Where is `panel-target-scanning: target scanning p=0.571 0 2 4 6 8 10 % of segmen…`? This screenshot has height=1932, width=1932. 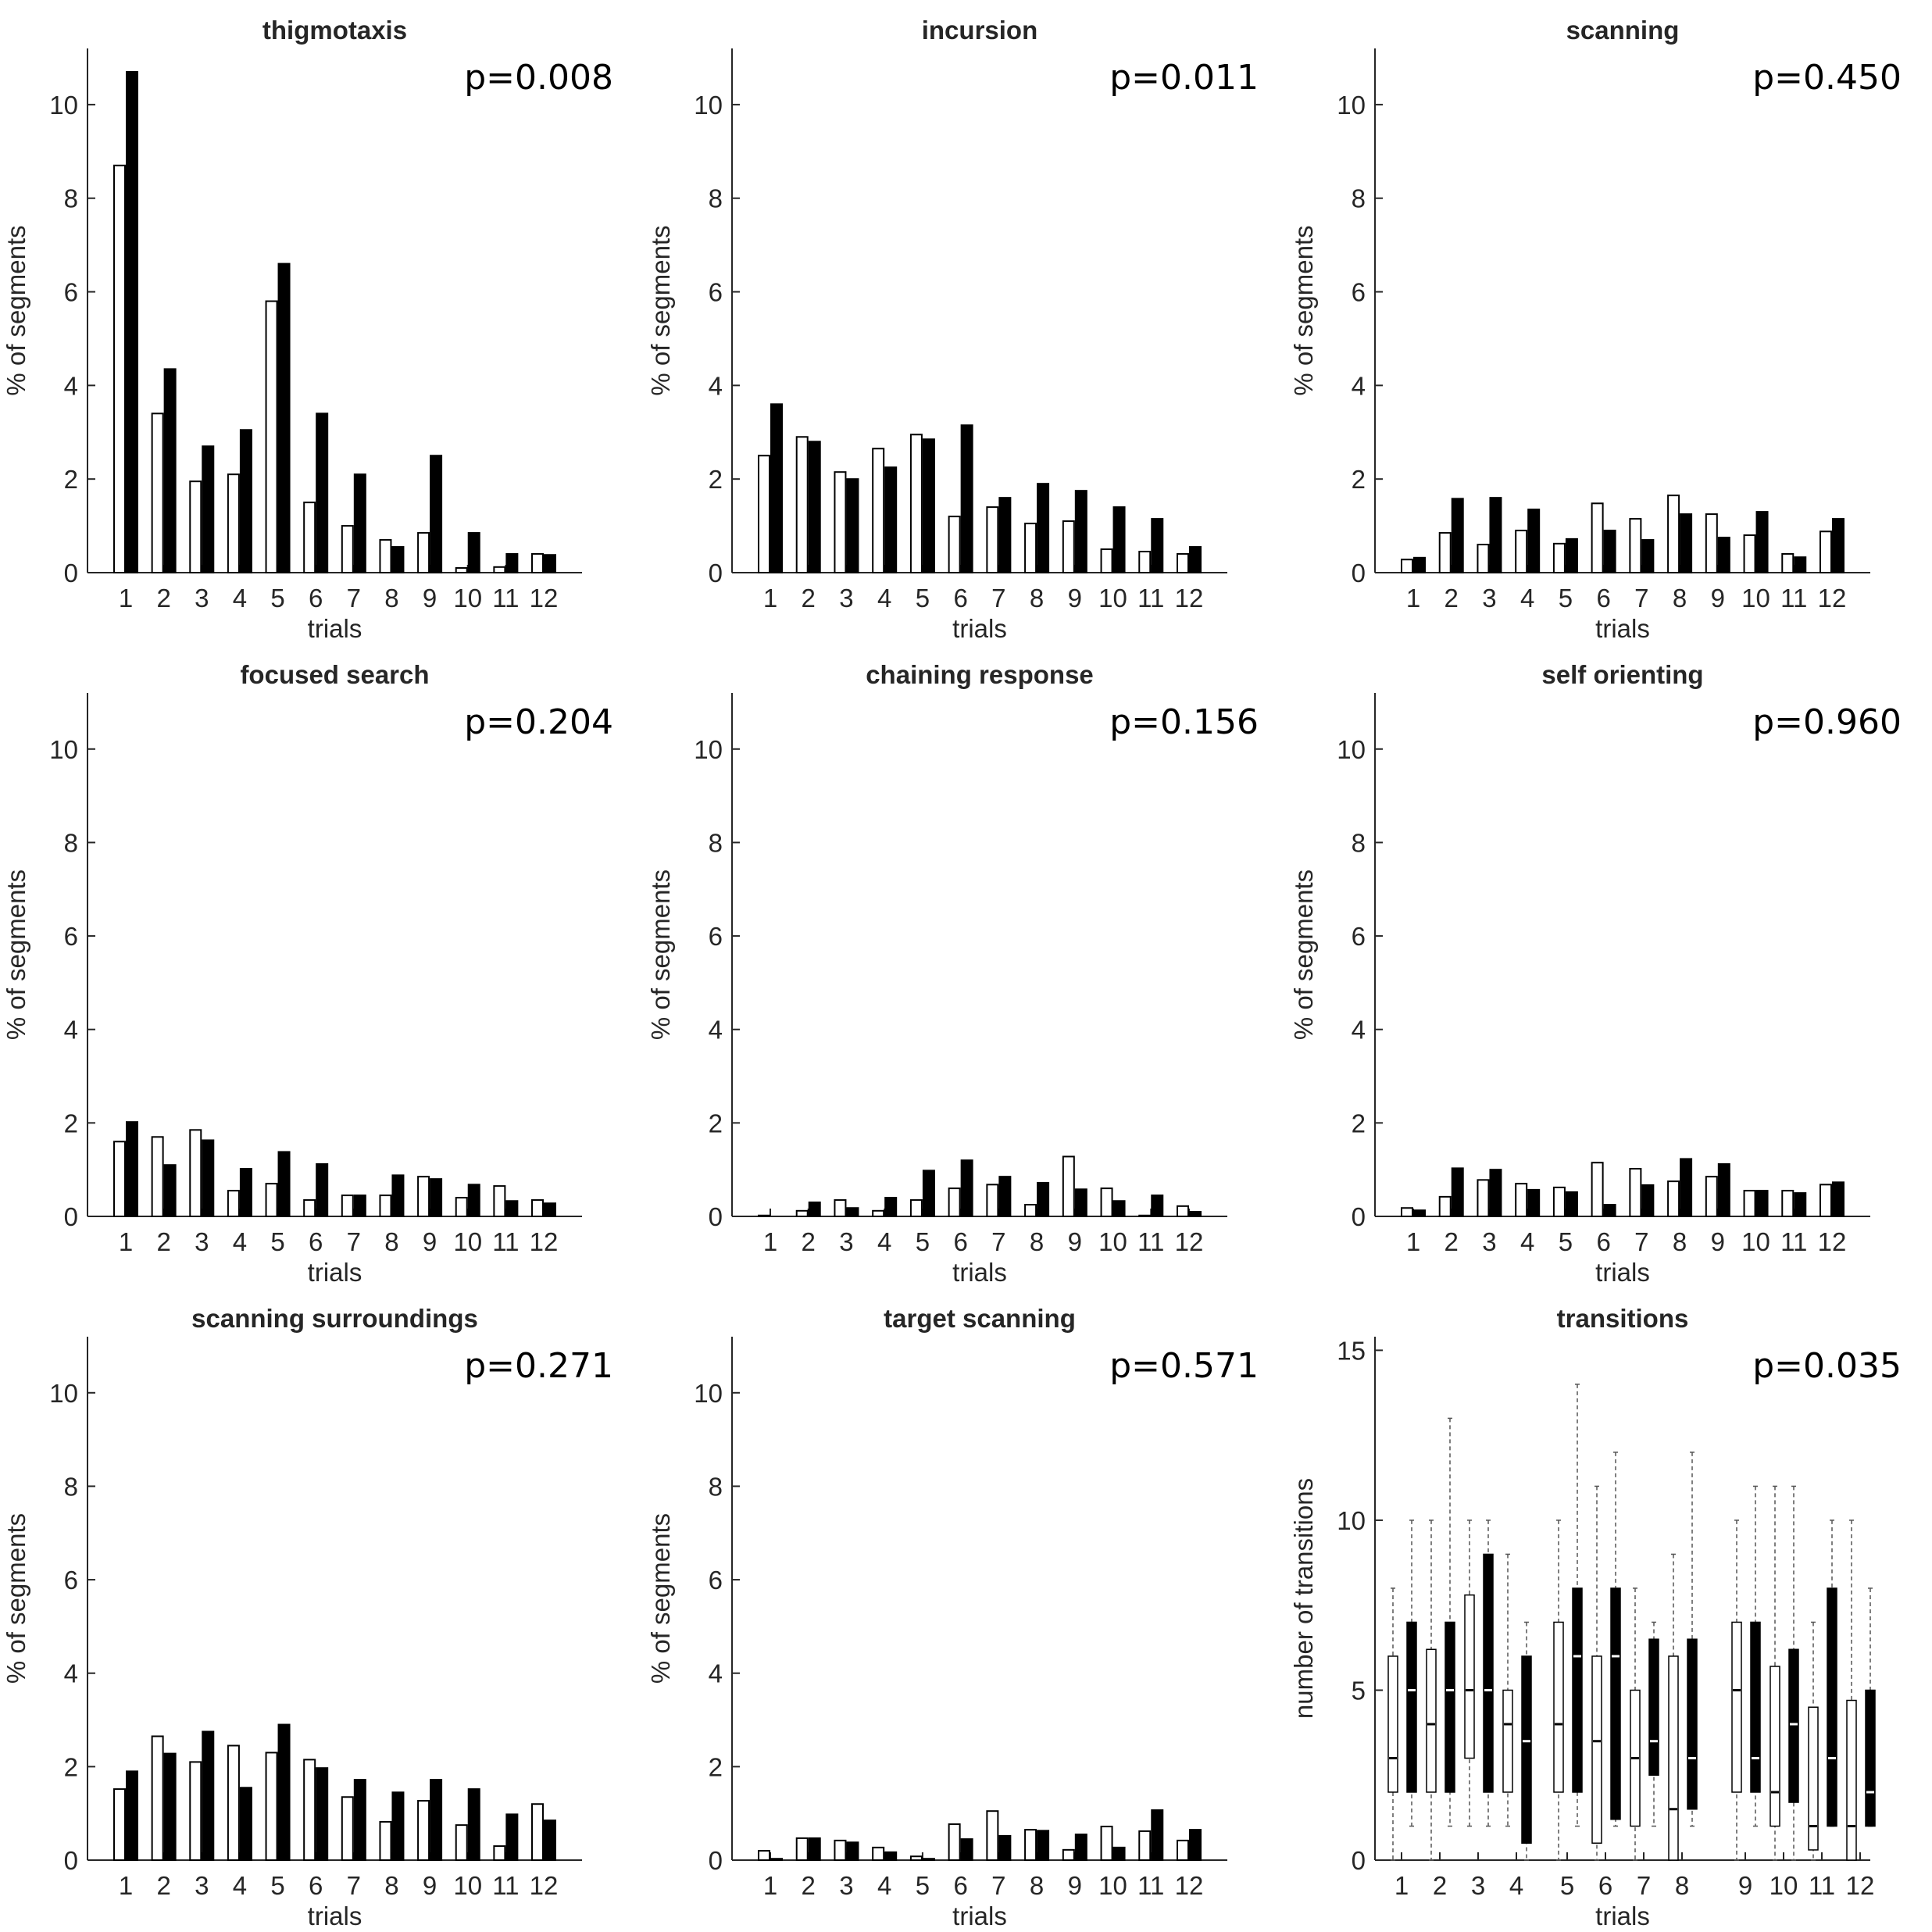 panel-target-scanning: target scanning p=0.571 0 2 4 6 8 10 % of segmen… is located at coordinates (952, 1617).